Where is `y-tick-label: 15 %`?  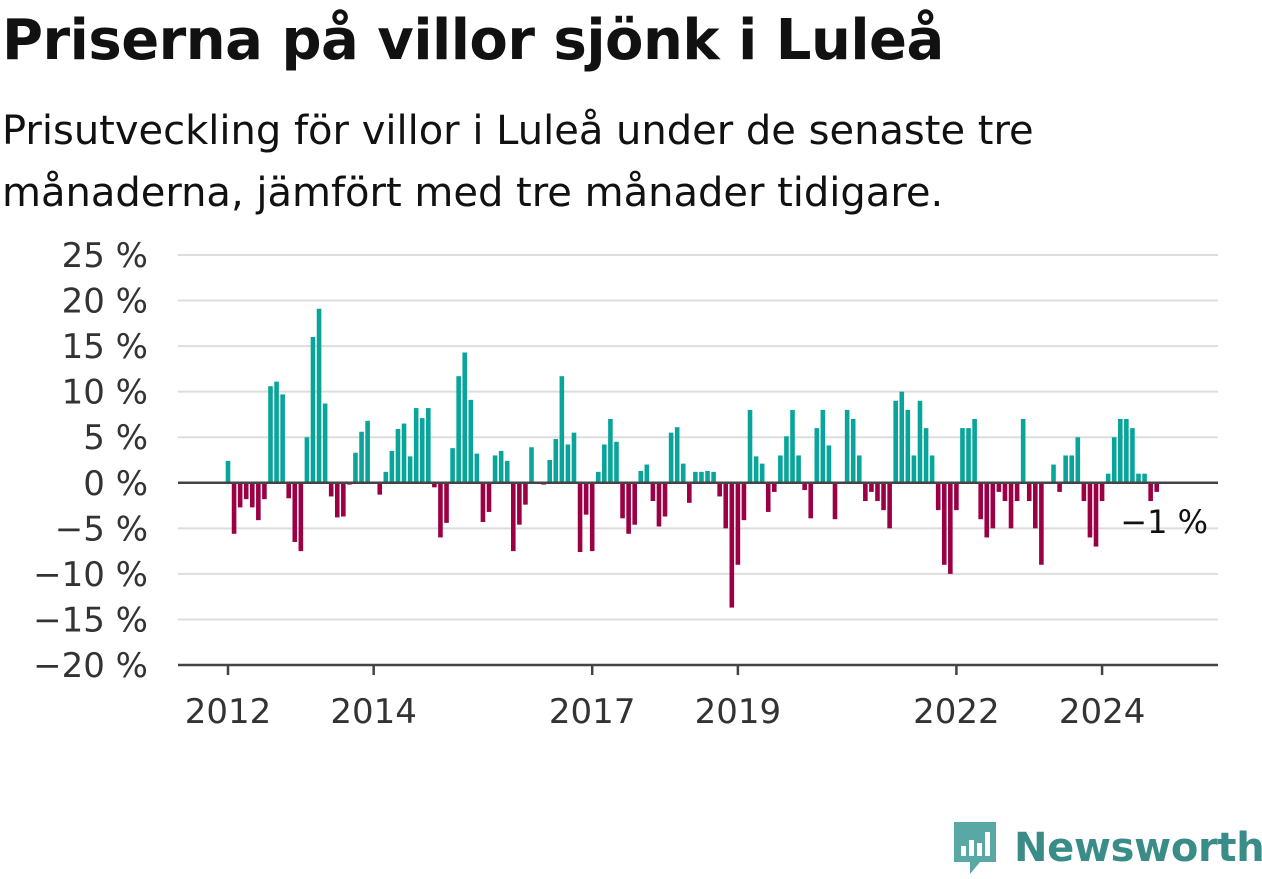
y-tick-label: 15 % is located at coordinates (105, 347).